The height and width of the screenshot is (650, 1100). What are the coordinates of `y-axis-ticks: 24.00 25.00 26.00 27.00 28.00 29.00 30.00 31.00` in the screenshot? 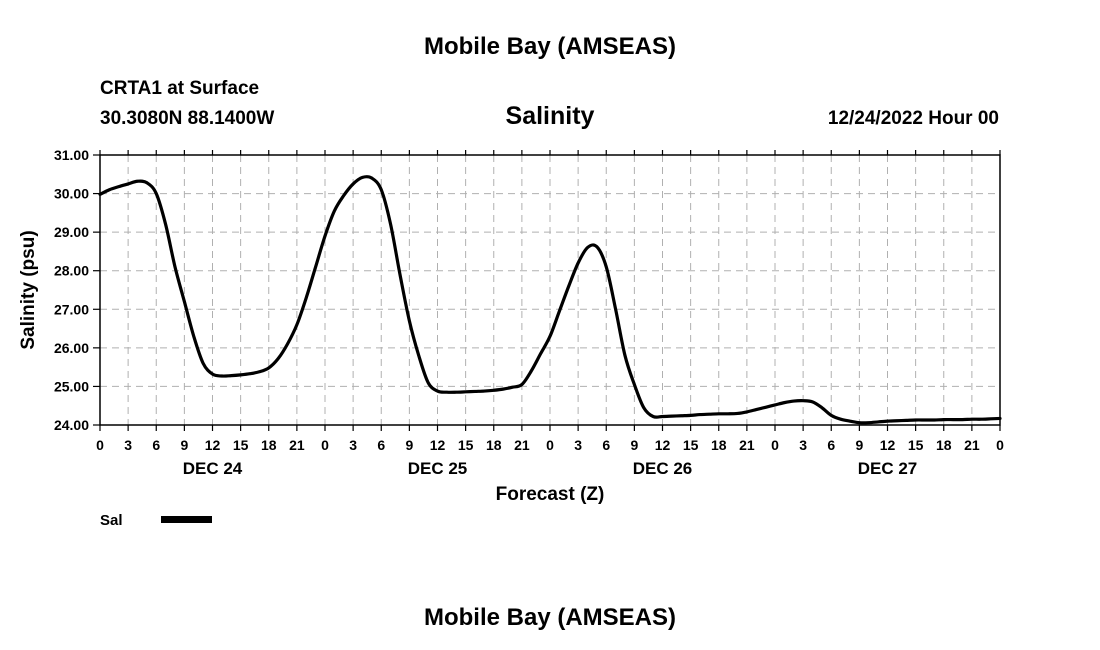 It's located at (77, 290).